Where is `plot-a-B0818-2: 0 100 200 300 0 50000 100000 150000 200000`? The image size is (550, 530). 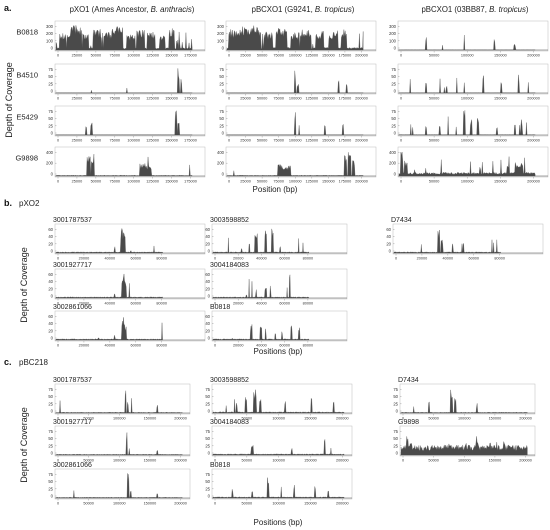 plot-a-B0818-2: 0 100 200 300 0 50000 100000 150000 200000 is located at coordinates (469, 39).